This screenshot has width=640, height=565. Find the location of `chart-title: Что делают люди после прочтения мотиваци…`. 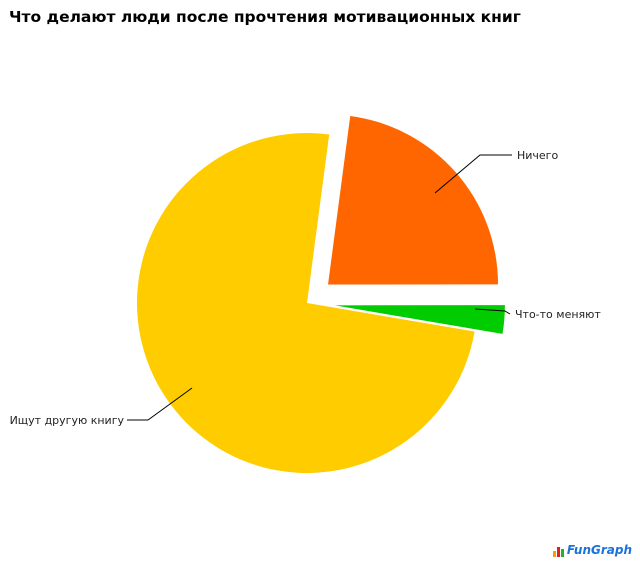

chart-title: Что делают люди после прочтения мотиваци… is located at coordinates (265, 17).